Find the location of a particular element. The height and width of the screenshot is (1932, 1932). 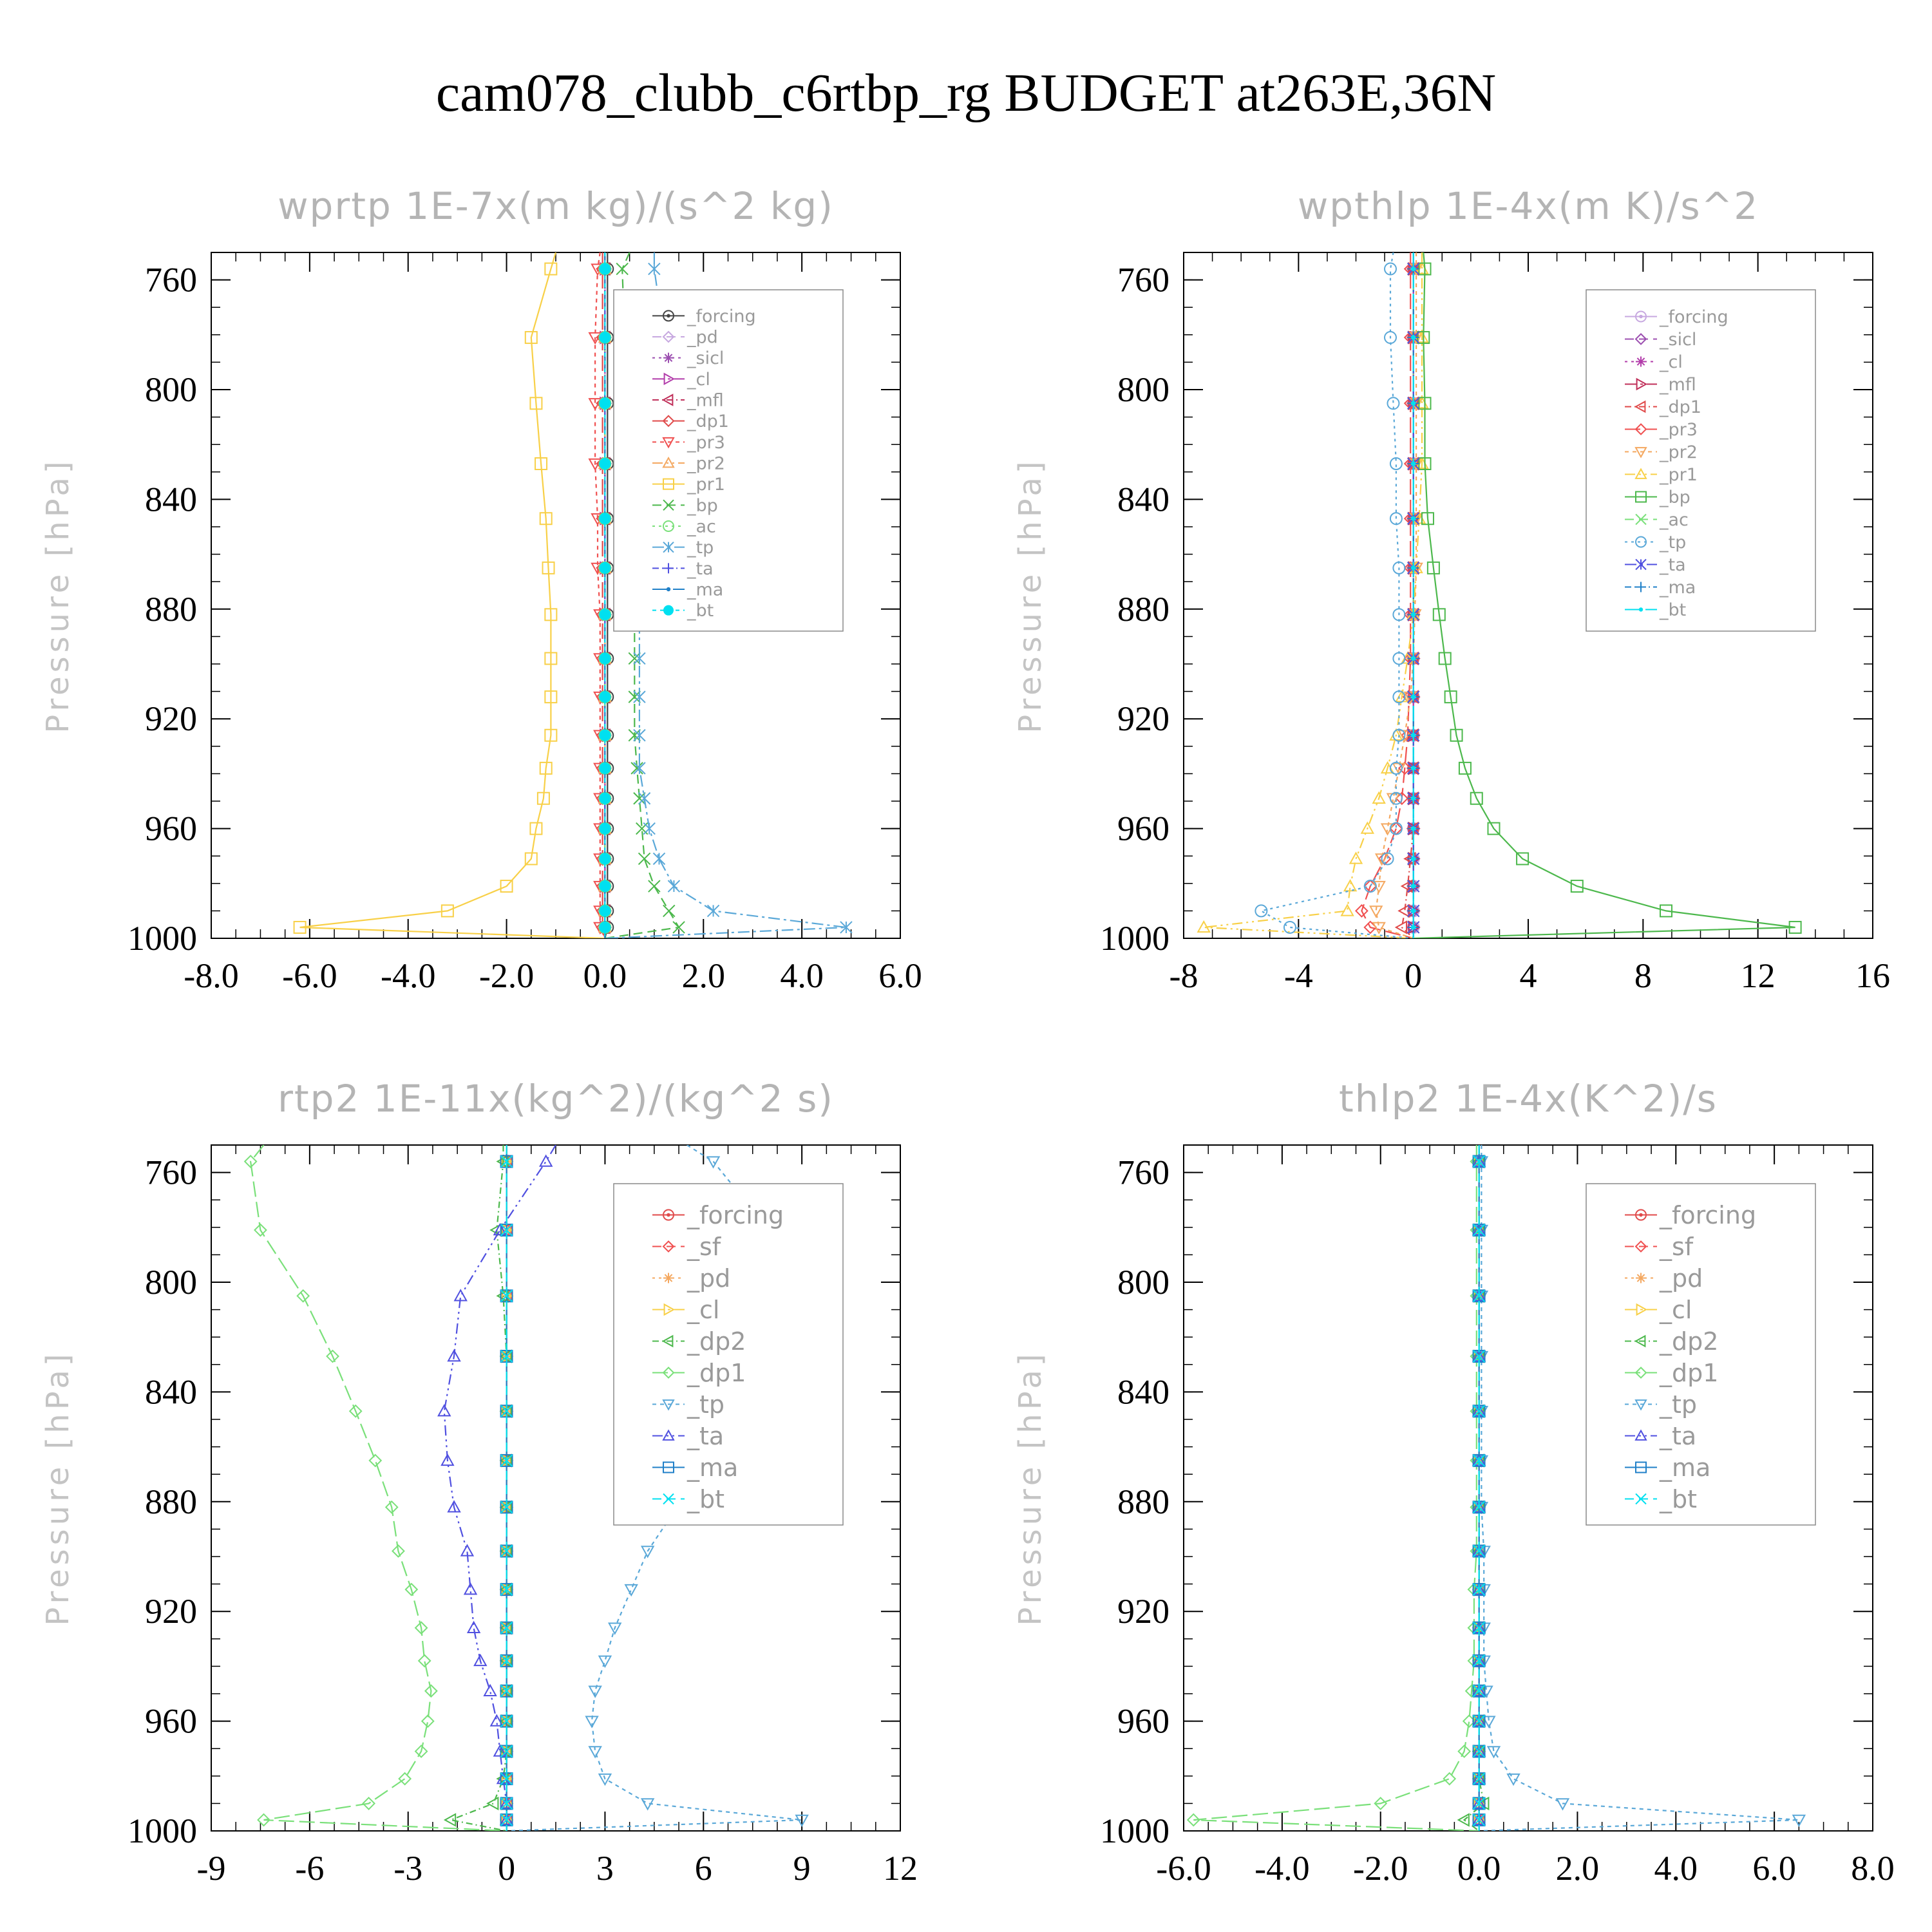

y-tick-label: 1000 is located at coordinates (163, 1831).